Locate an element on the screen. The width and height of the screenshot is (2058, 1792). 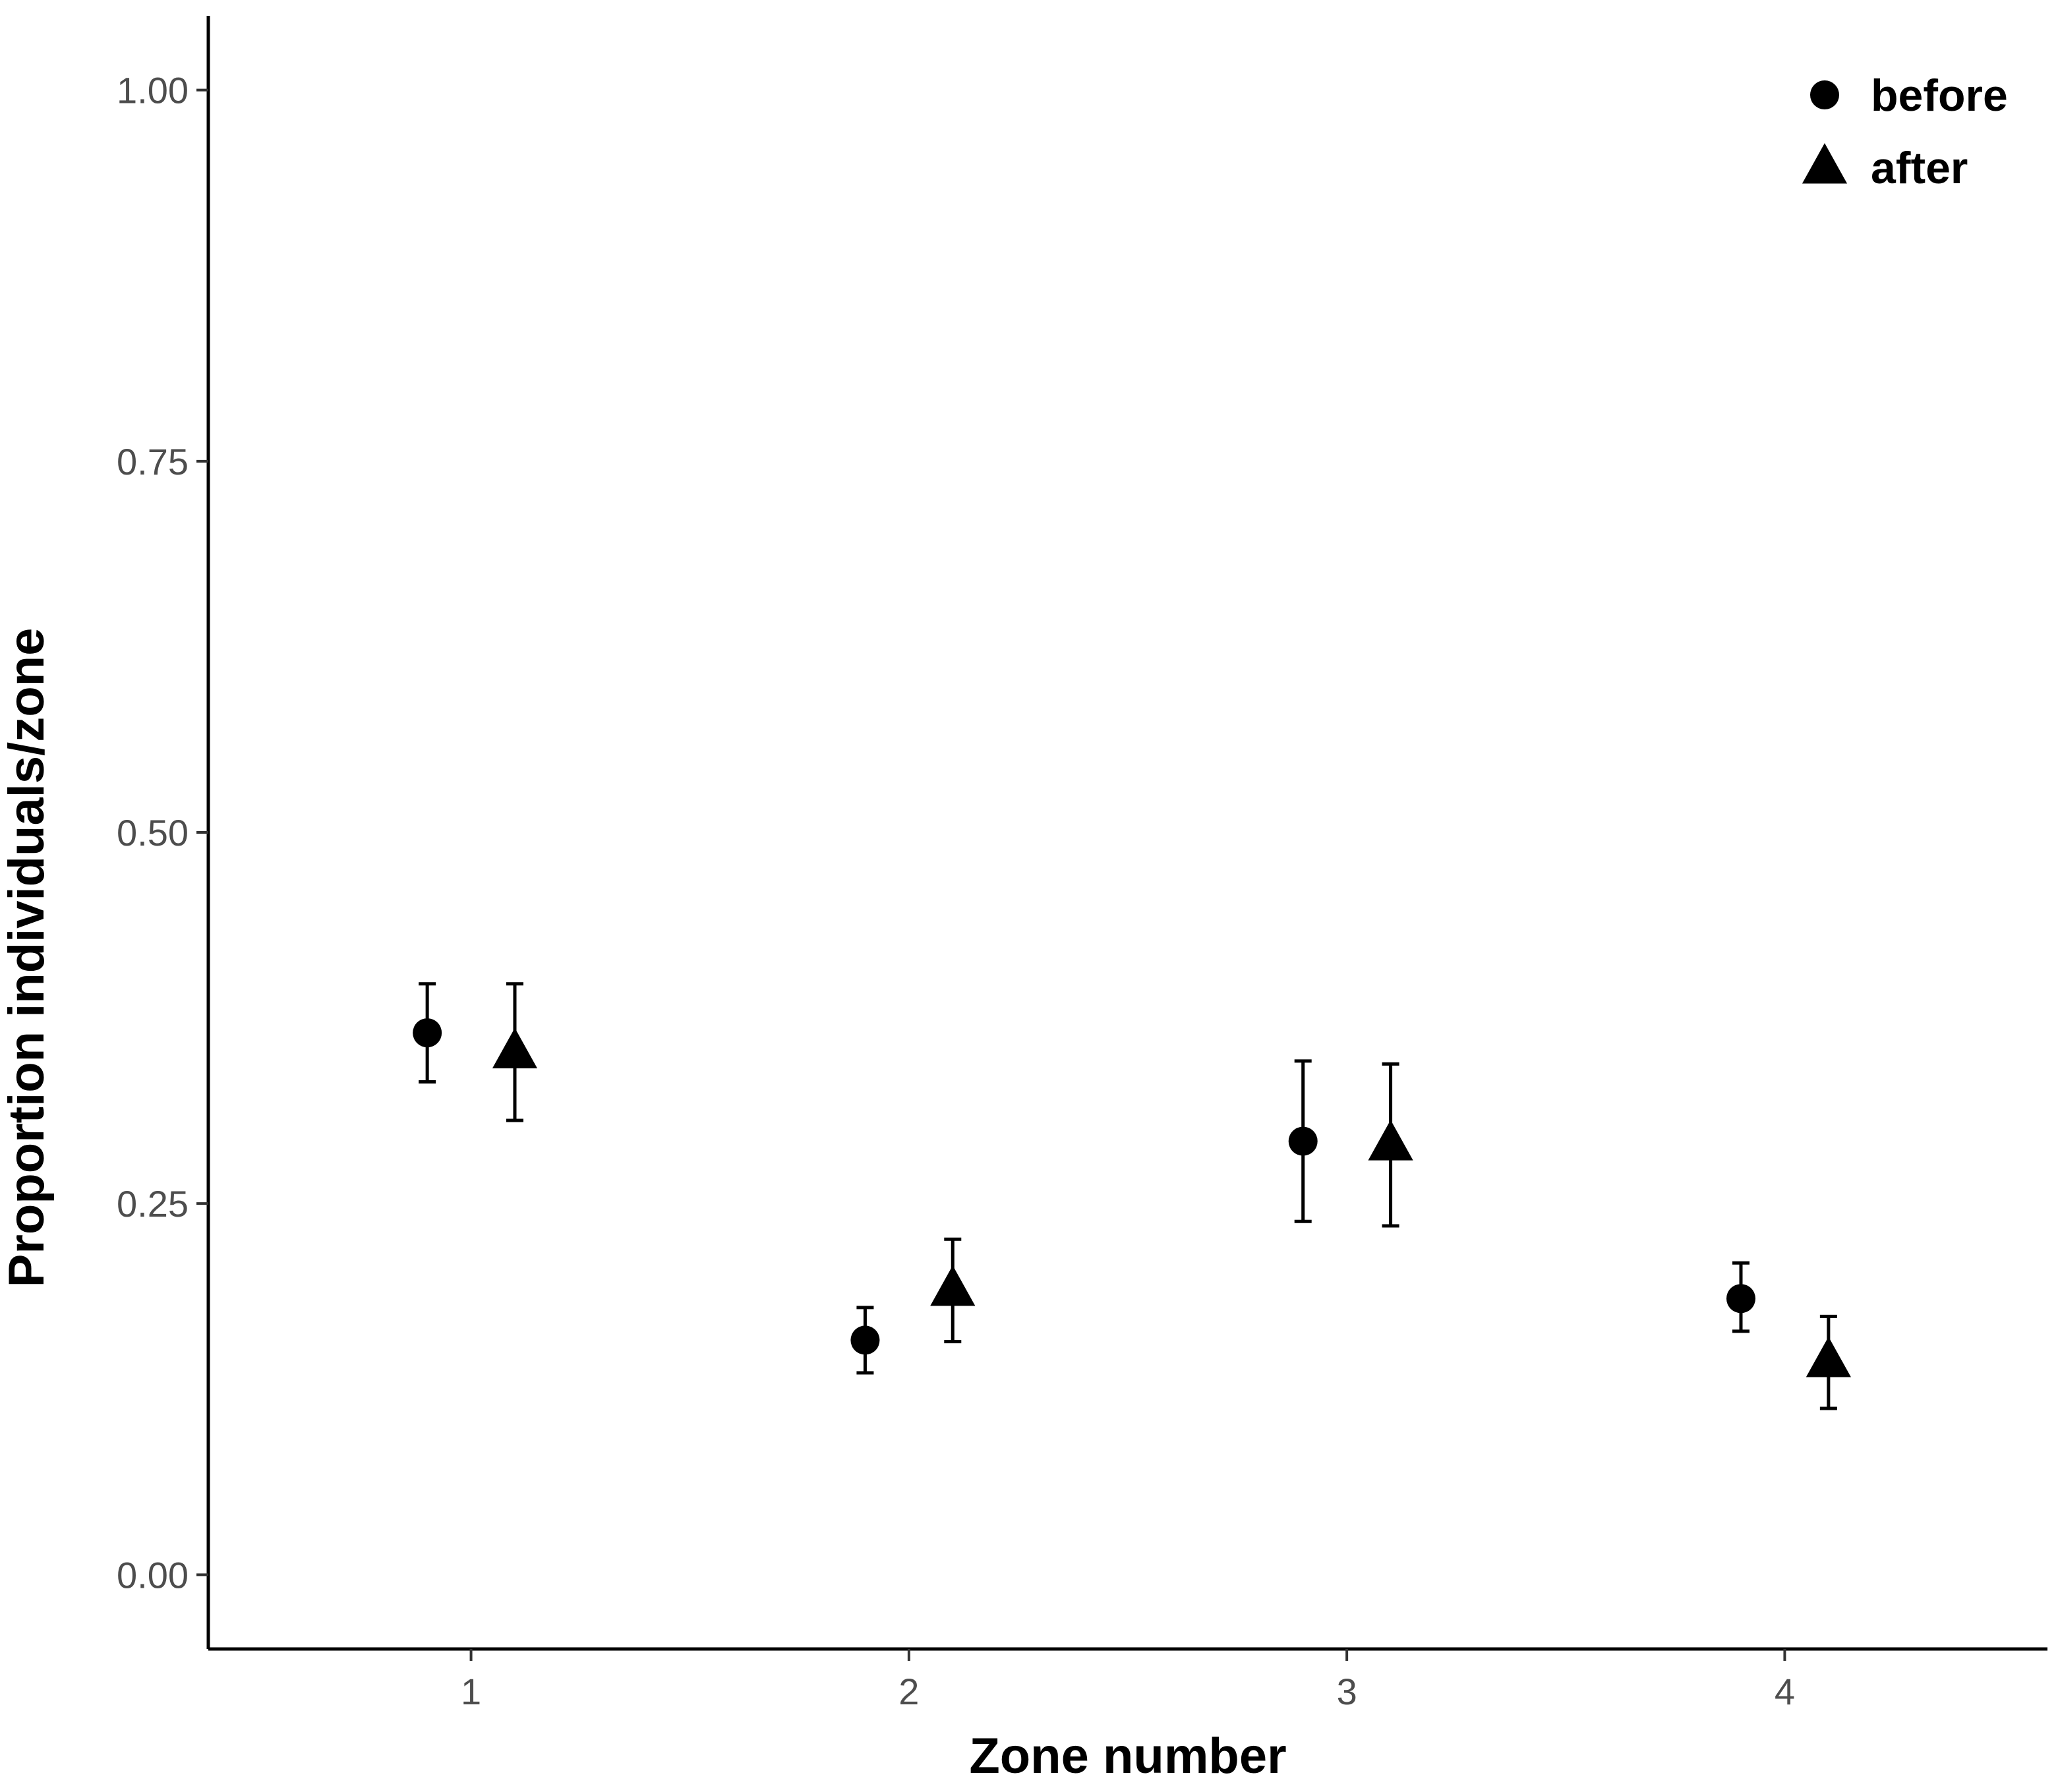
legend-item-after: after is located at coordinates (1885, 168).